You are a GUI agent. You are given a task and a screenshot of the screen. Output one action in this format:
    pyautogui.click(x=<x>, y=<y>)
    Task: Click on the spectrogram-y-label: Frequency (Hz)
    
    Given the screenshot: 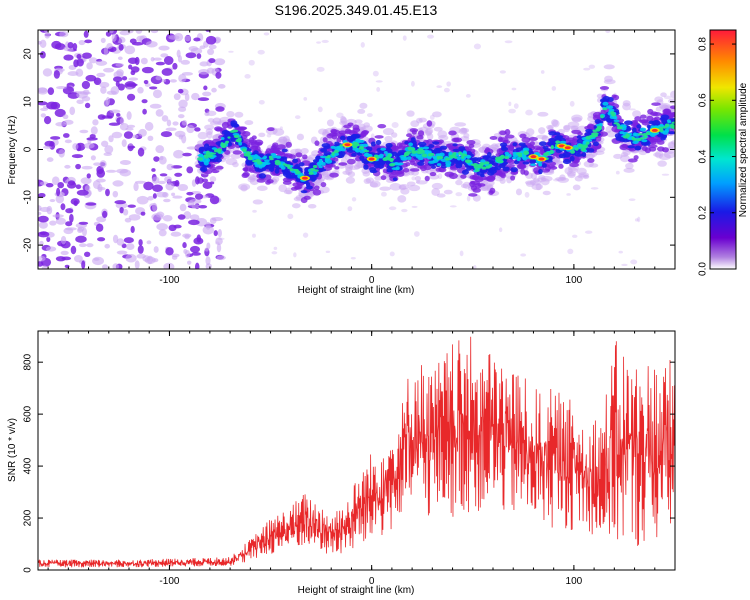 What is the action you would take?
    pyautogui.click(x=12, y=150)
    